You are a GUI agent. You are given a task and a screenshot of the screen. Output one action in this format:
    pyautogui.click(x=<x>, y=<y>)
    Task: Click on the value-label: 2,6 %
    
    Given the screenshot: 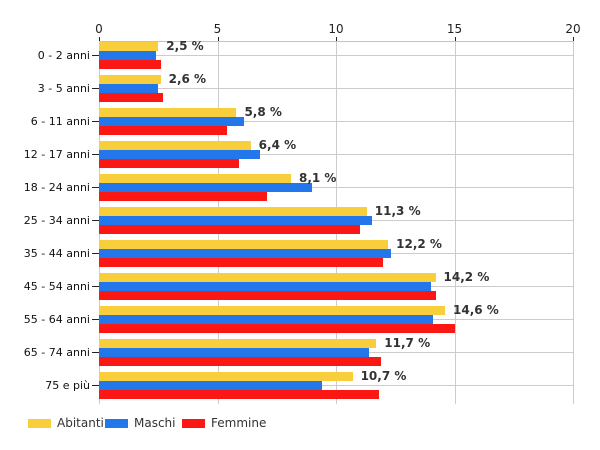 What is the action you would take?
    pyautogui.click(x=187, y=78)
    